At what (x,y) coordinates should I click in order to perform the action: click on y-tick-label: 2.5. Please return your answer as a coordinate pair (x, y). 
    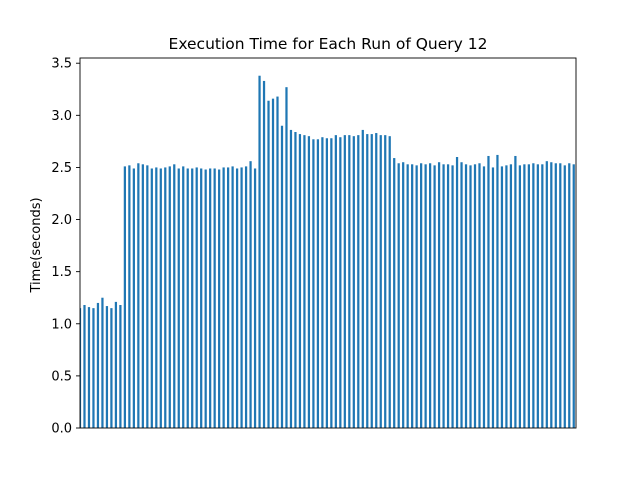
    Looking at the image, I should click on (61, 168).